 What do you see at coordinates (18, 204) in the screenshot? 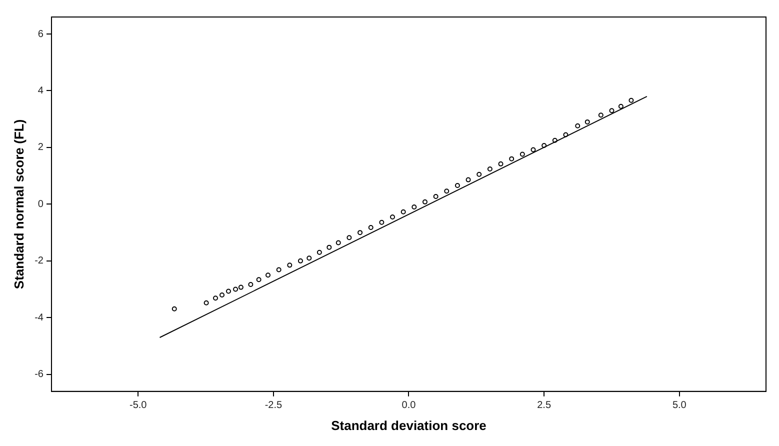
I see `y-axis-title: Standard normal score (FL)` at bounding box center [18, 204].